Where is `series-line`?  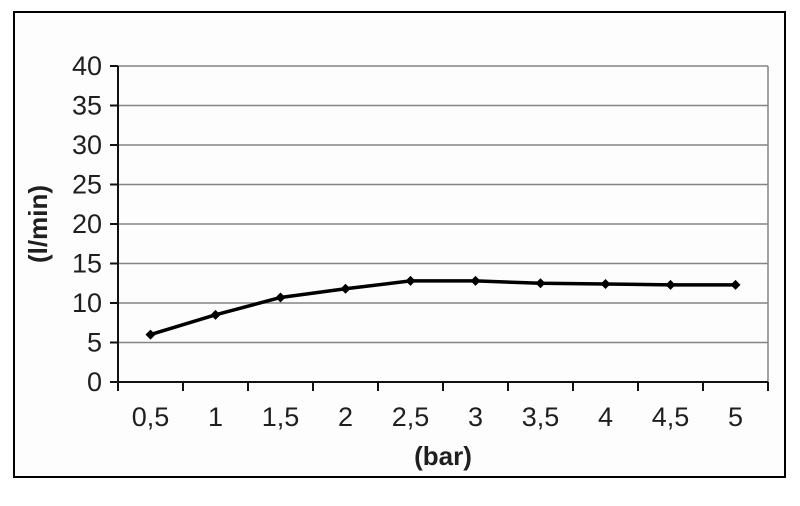
series-line is located at coordinates (443, 308).